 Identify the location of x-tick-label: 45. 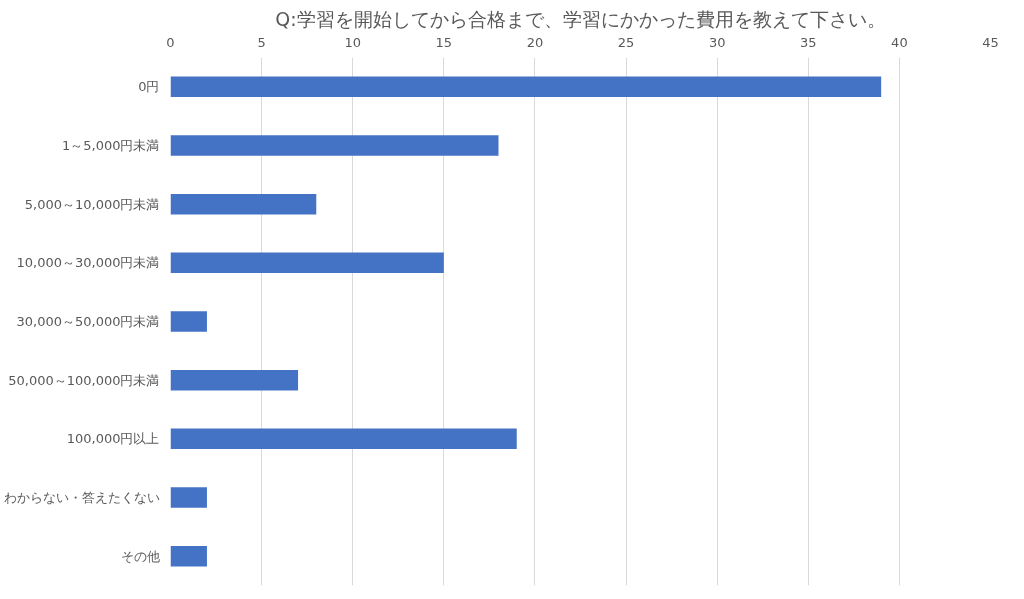
(990, 42).